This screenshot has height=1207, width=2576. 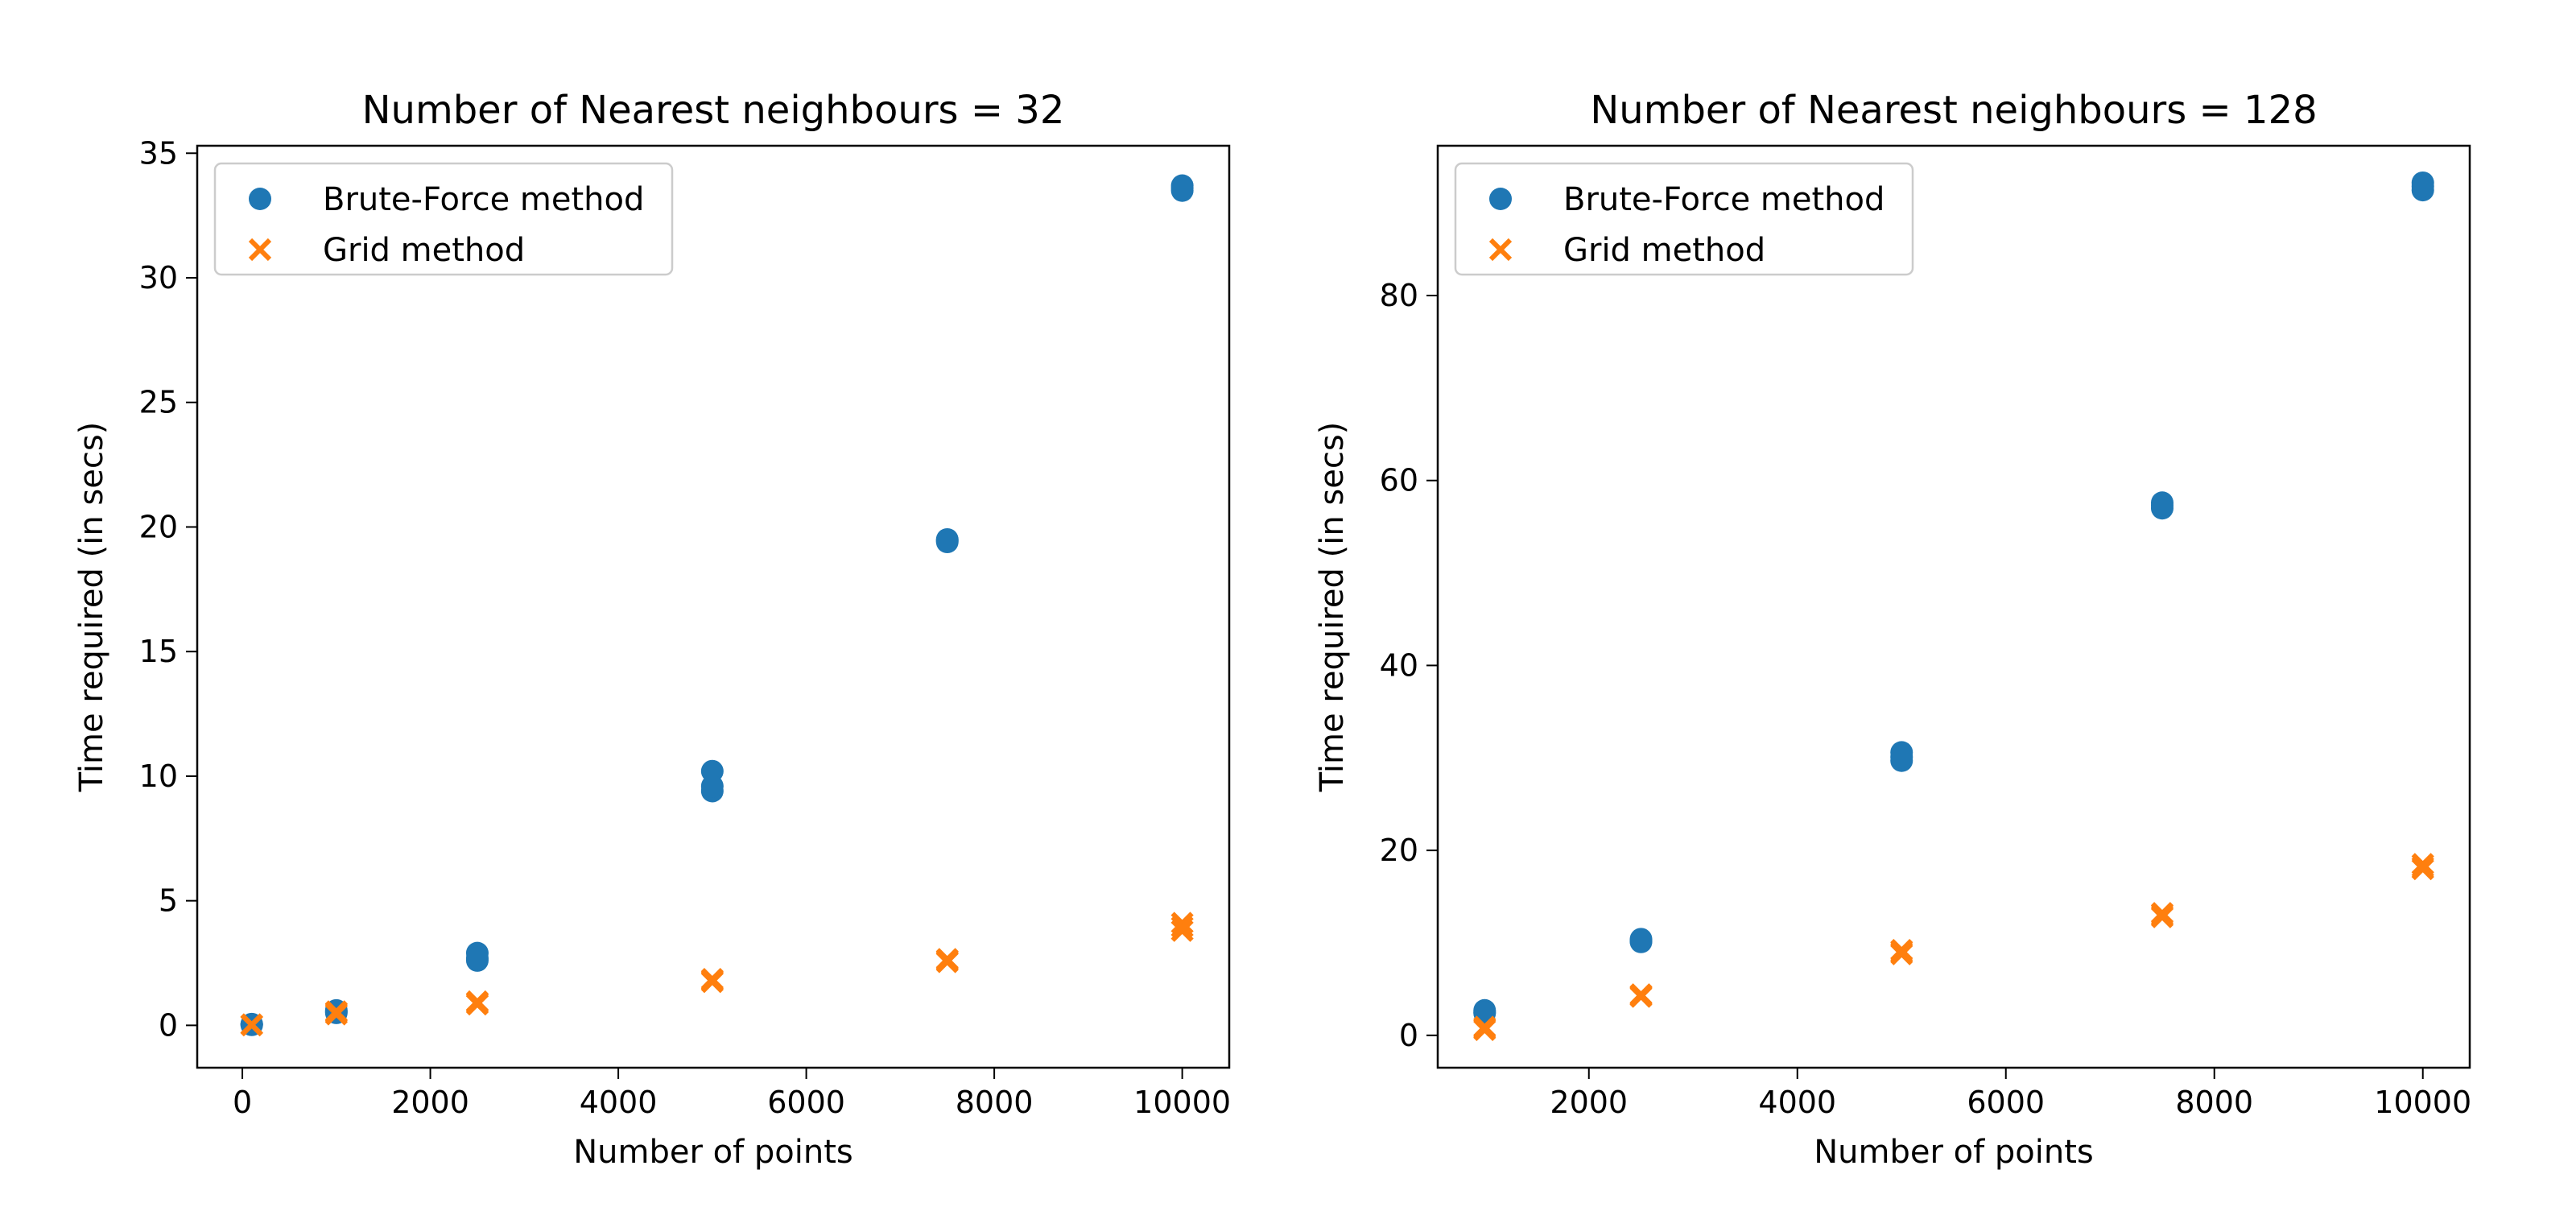 What do you see at coordinates (1953, 110) in the screenshot?
I see `chart-title: Number of Nearest neighbours = 128` at bounding box center [1953, 110].